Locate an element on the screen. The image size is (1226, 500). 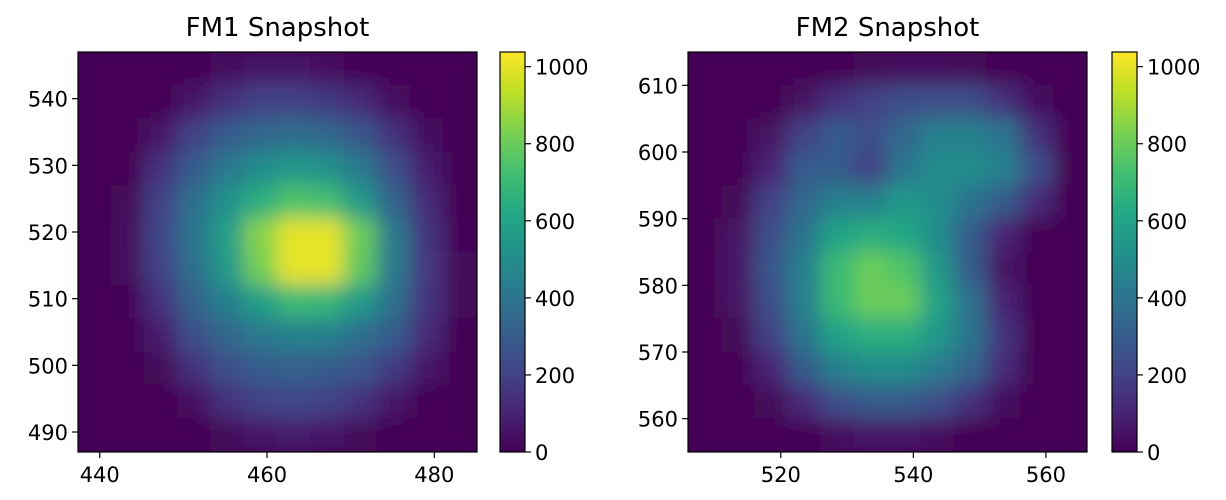
chart-title: FM1 Snapshot is located at coordinates (278, 28).